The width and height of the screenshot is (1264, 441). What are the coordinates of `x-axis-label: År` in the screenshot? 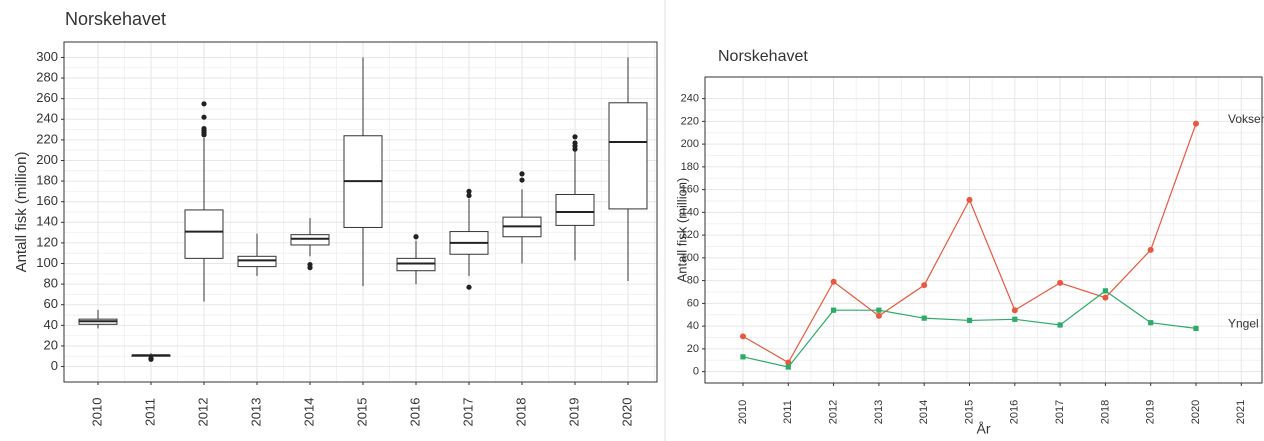 It's located at (984, 429).